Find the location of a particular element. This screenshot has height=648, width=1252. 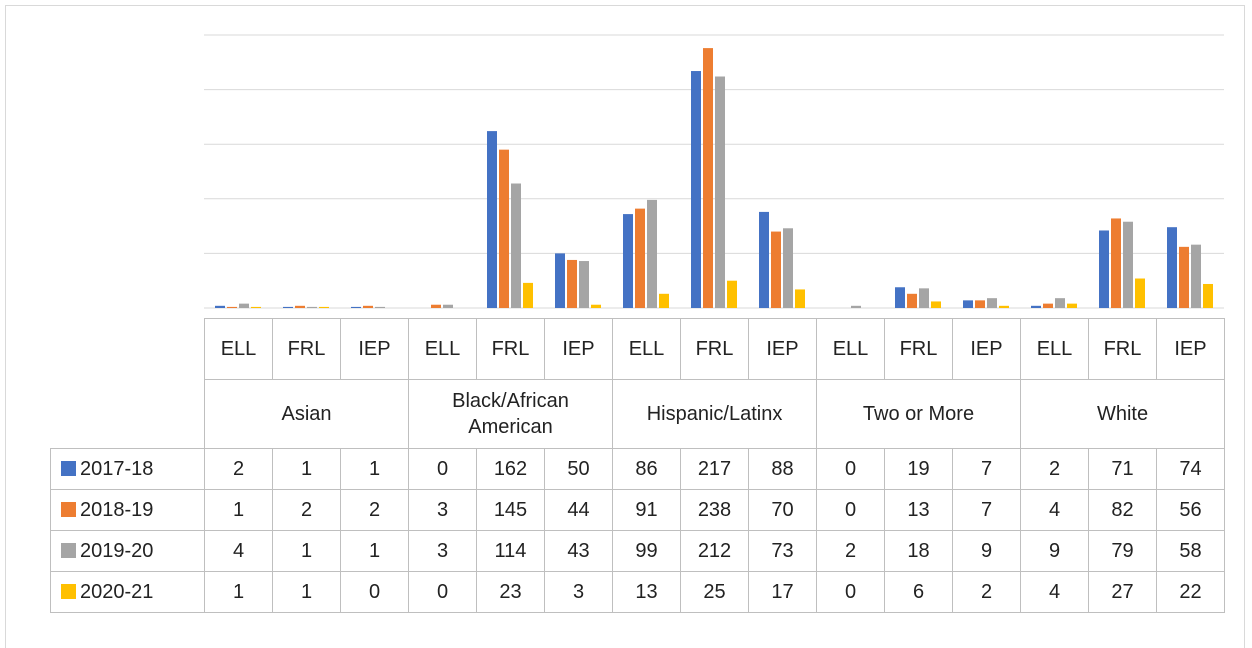

legend-label: 2018-19 is located at coordinates (117, 509).